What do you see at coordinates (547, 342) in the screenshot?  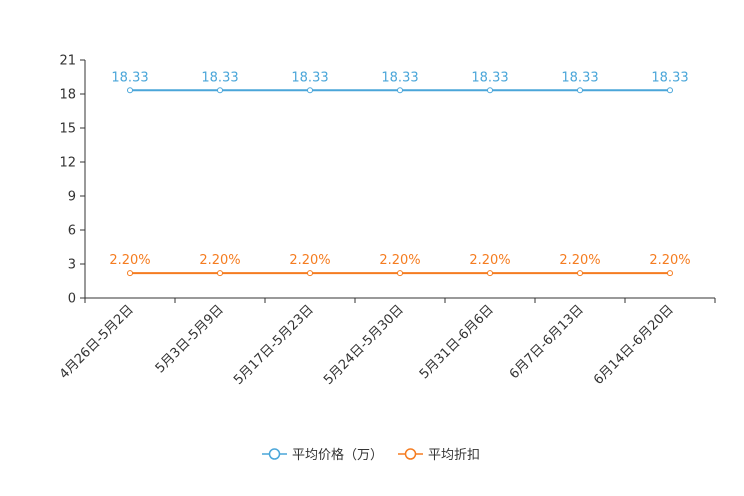 I see `x-tick-label: 6月7日-6月13日` at bounding box center [547, 342].